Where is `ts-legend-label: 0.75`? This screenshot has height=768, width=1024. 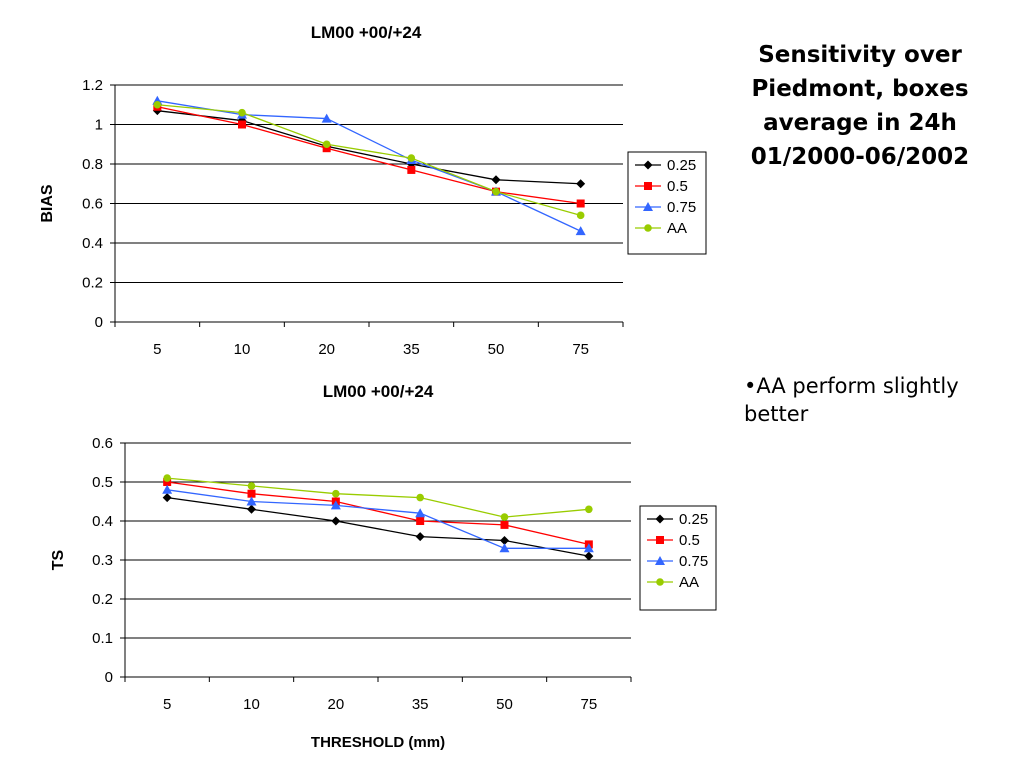 ts-legend-label: 0.75 is located at coordinates (693, 561).